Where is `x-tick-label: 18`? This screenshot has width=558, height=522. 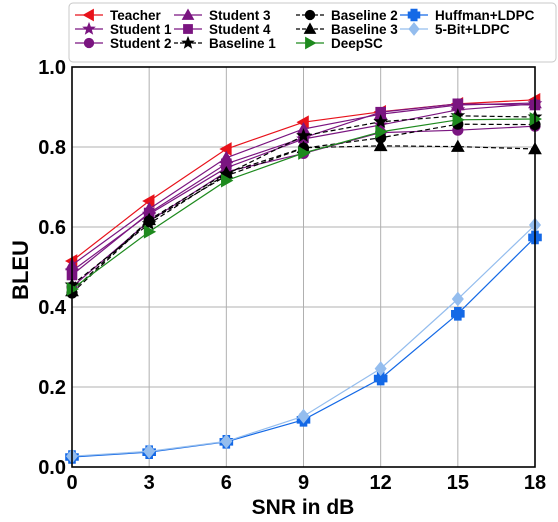 x-tick-label: 18 is located at coordinates (535, 483).